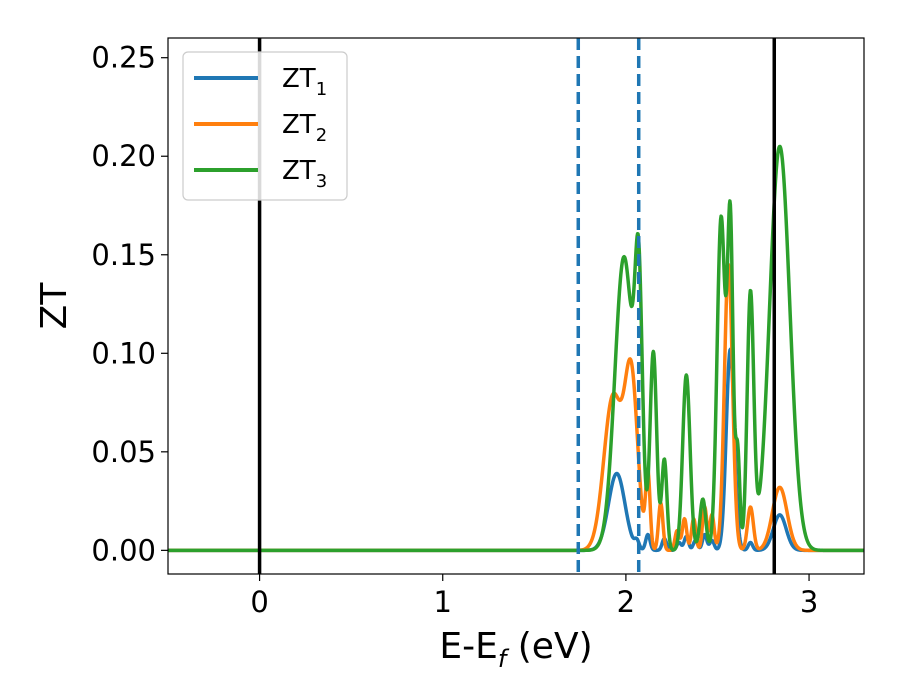 The height and width of the screenshot is (700, 900). I want to click on legend: ZT1 ZT2 ZT3, so click(265, 126).